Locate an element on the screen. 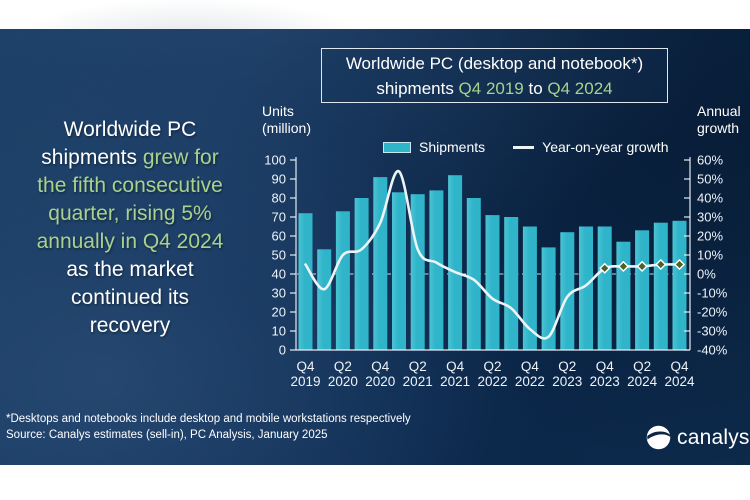  headline-line: Worldwide PC is located at coordinates (130, 130).